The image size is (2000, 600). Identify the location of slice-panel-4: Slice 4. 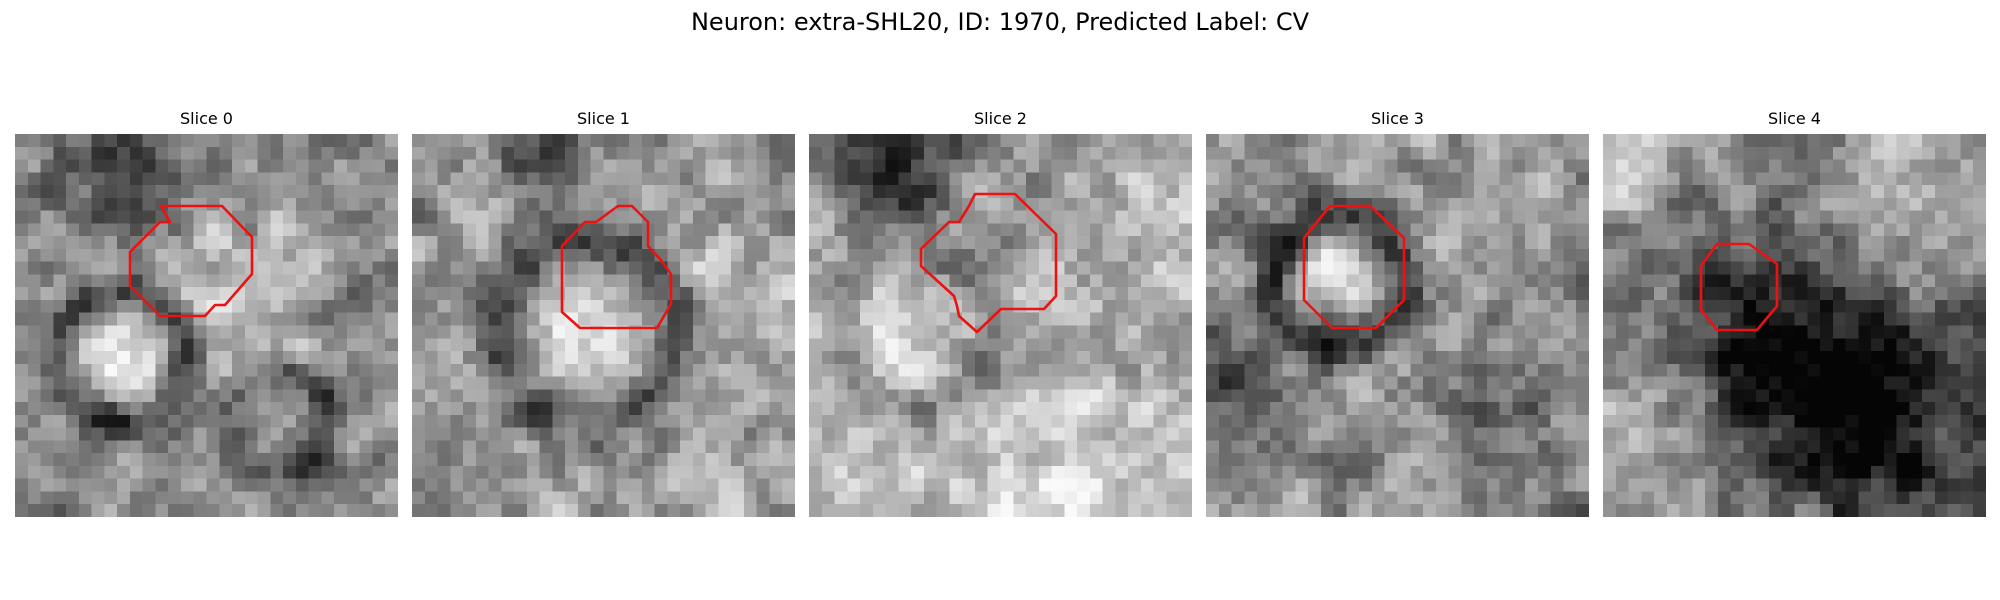
(1794, 312).